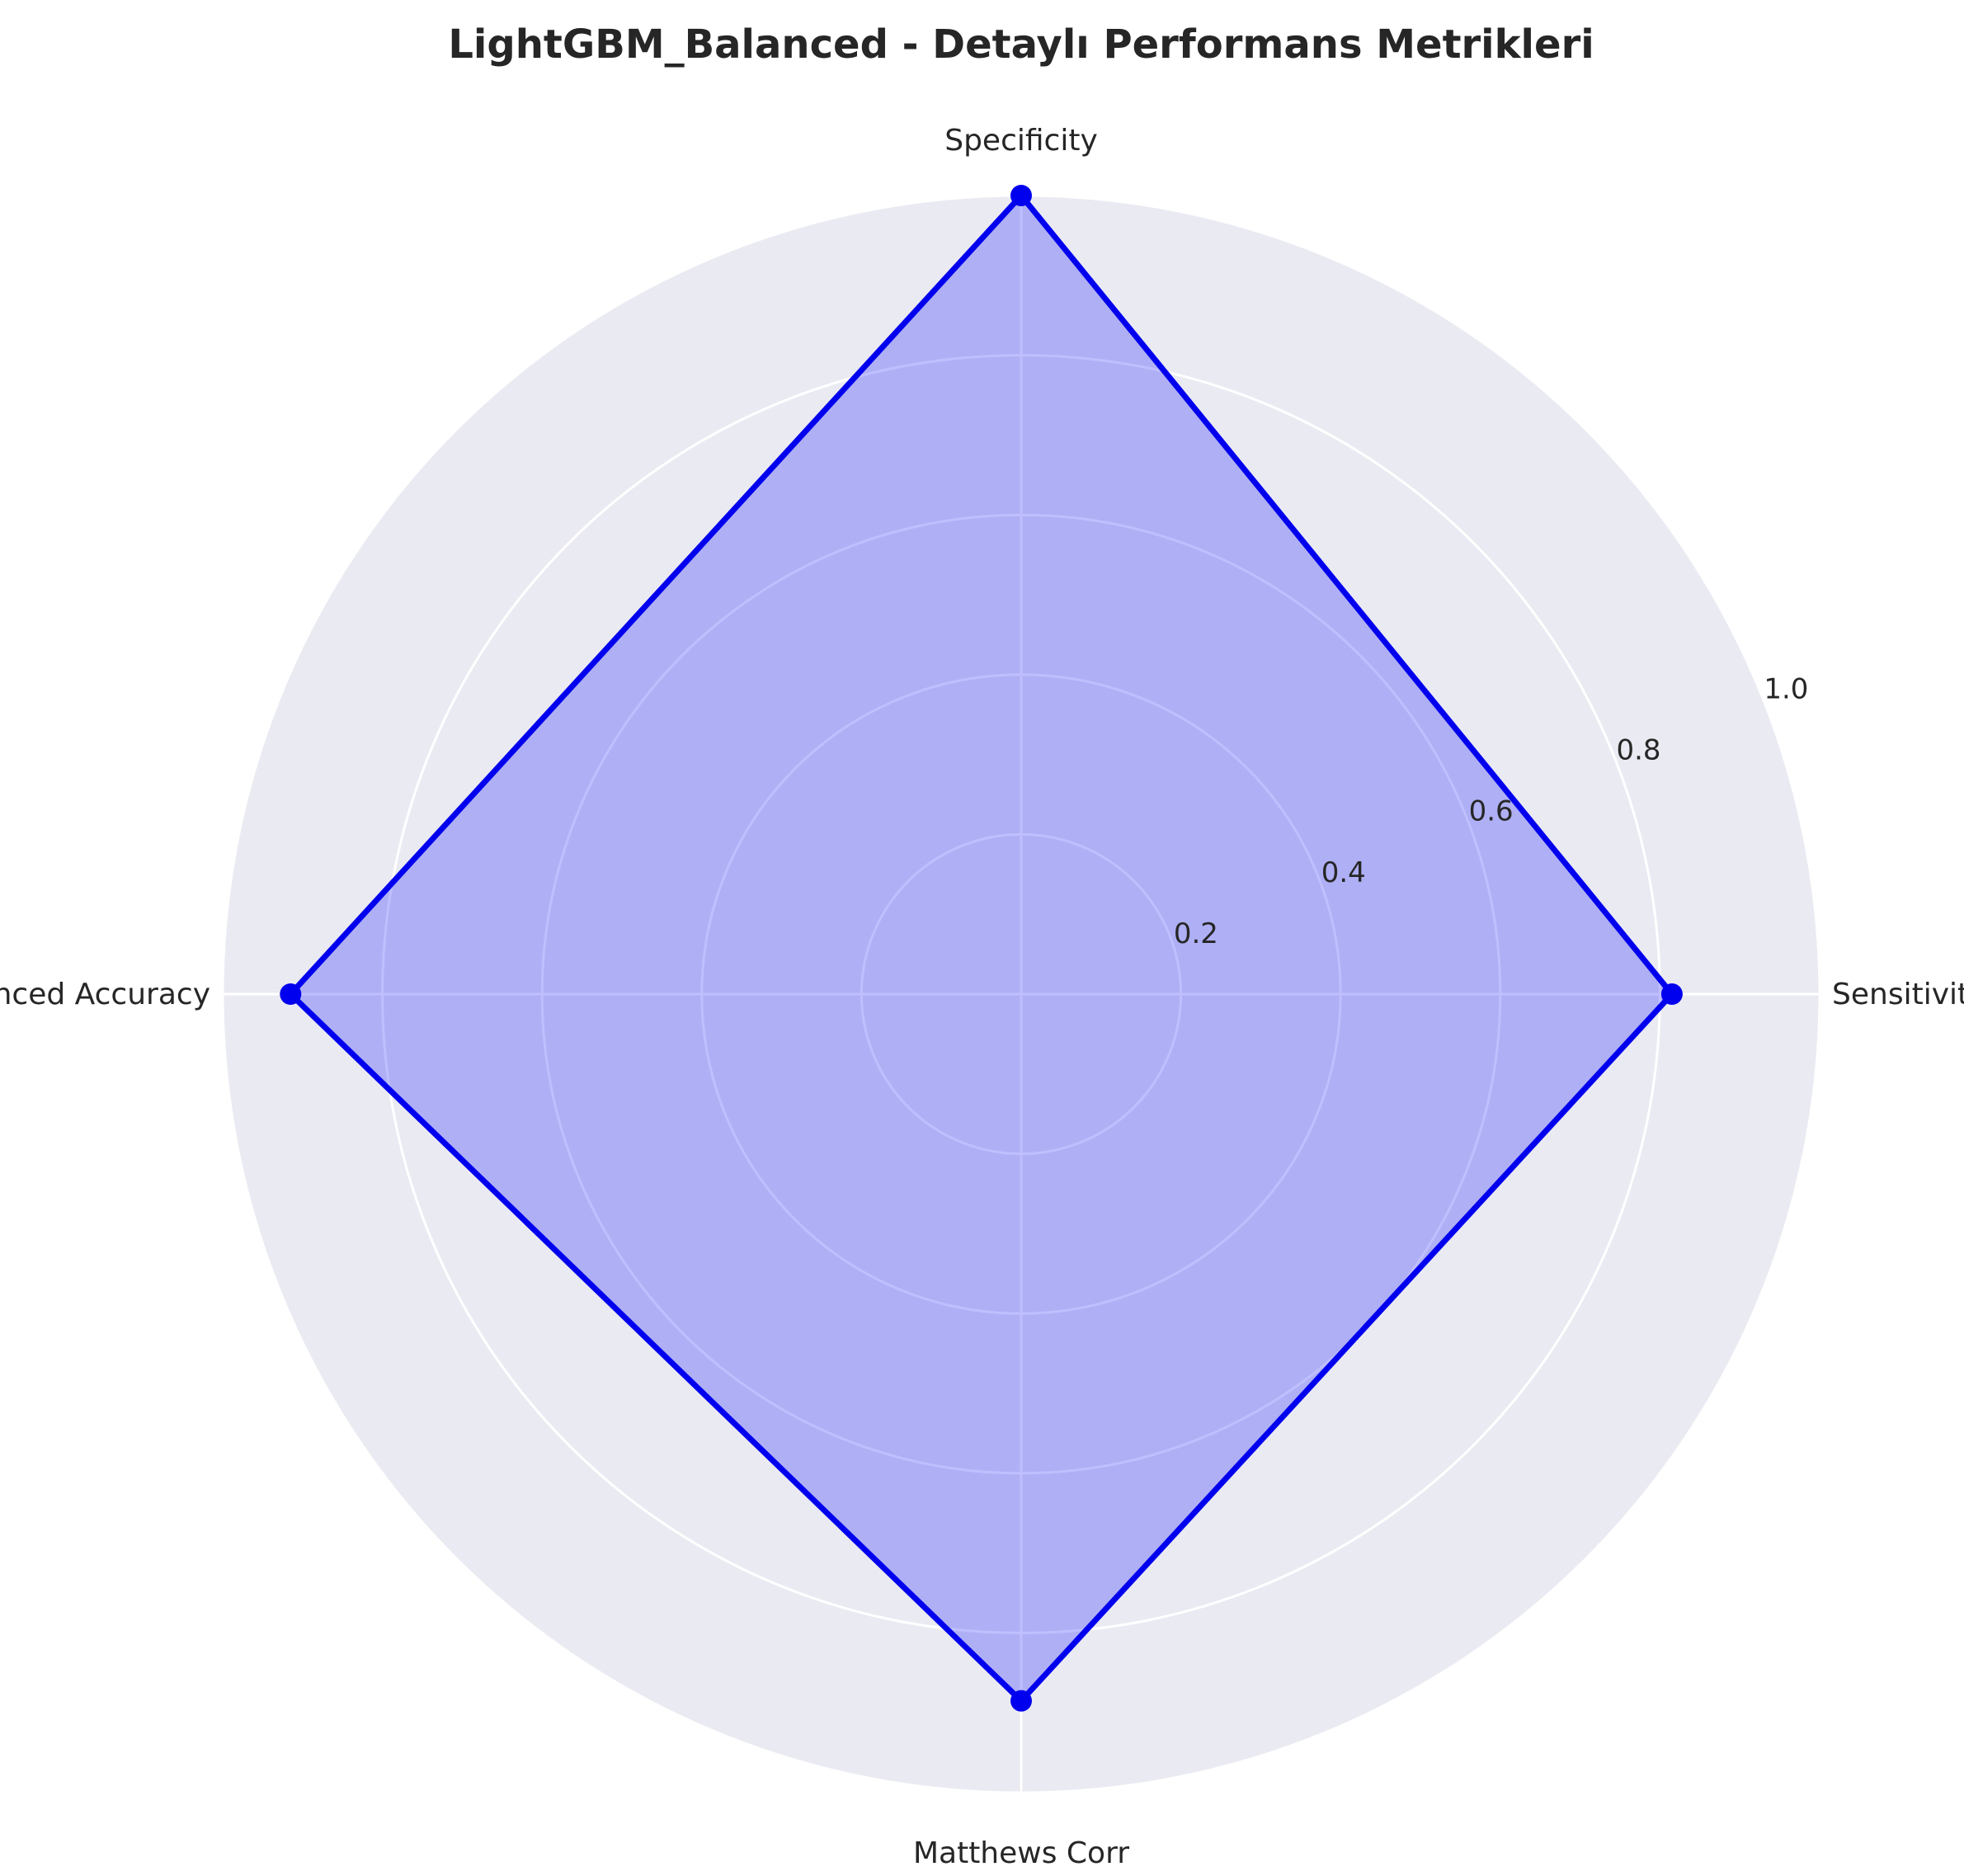  What do you see at coordinates (1491, 811) in the screenshot?
I see `r-tick-label: 0.6` at bounding box center [1491, 811].